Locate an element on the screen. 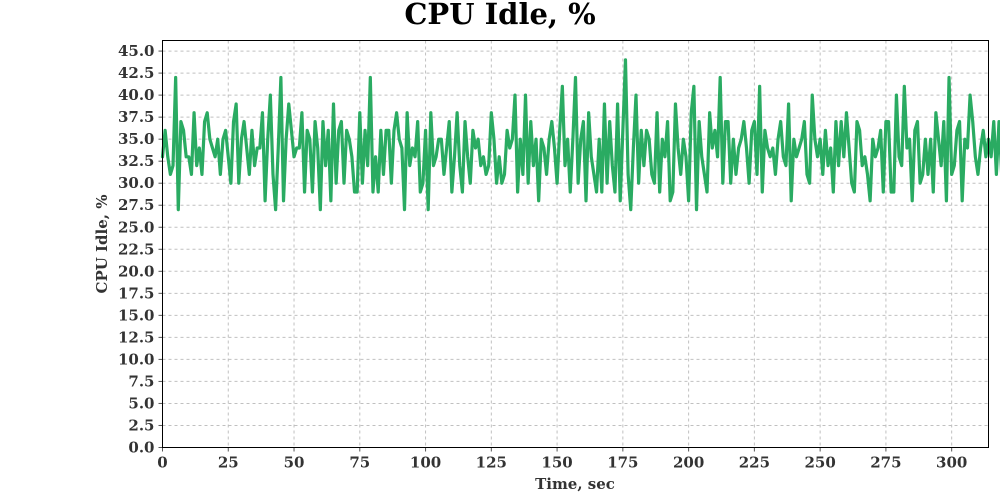  x-tick-label: 250 is located at coordinates (819, 463).